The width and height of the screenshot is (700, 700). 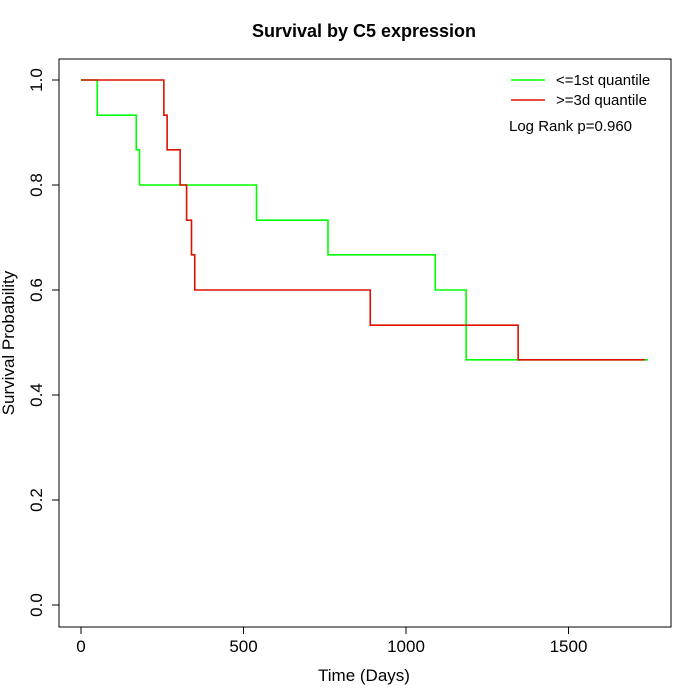 What do you see at coordinates (36, 500) in the screenshot?
I see `y-tick-label: 0.2` at bounding box center [36, 500].